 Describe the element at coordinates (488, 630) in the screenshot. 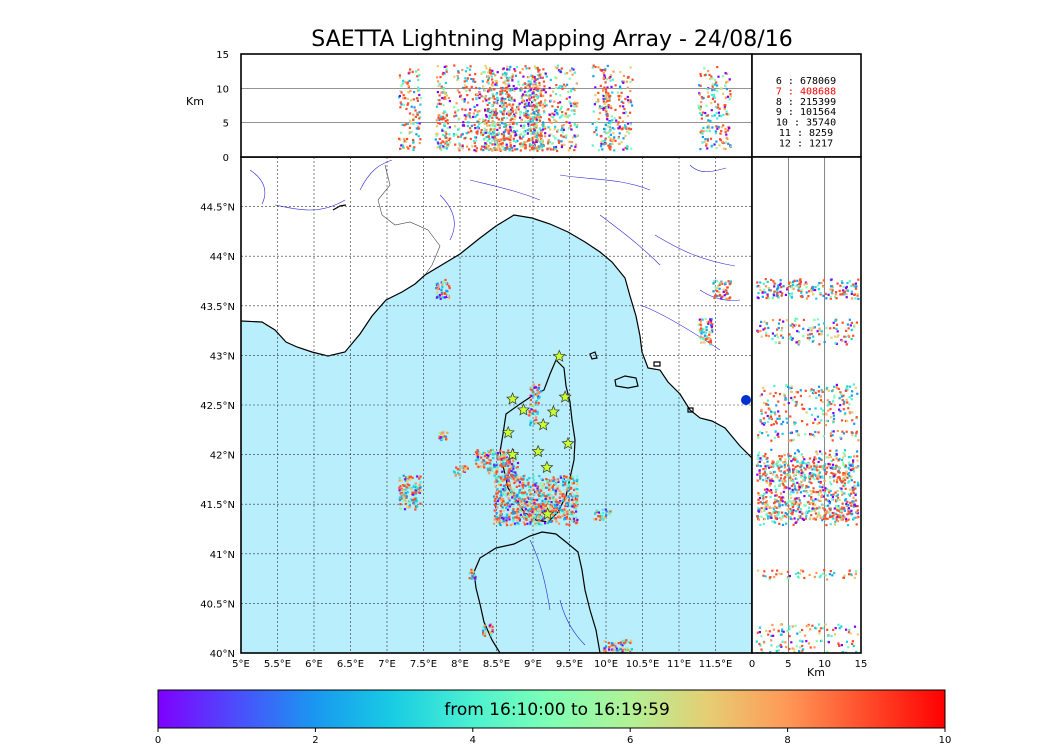

I see `lightning-cluster` at that location.